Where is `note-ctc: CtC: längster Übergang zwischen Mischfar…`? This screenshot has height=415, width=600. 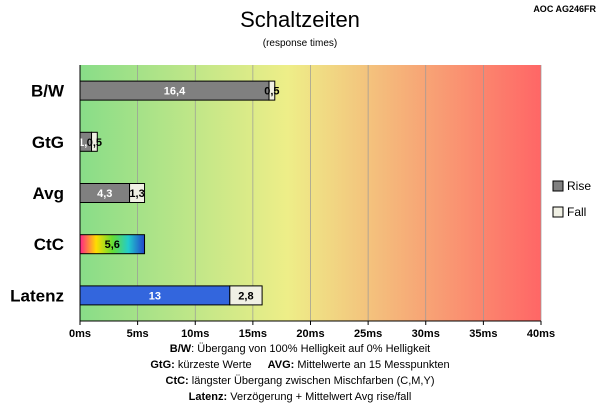
note-ctc: CtC: längster Übergang zwischen Mischfar… is located at coordinates (300, 381).